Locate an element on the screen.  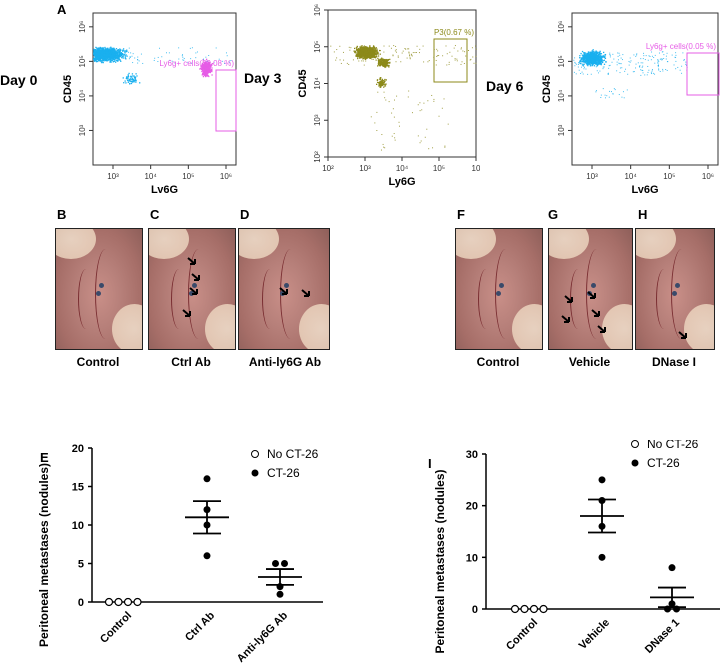
y-tick-label: 0 is located at coordinates (81, 603).